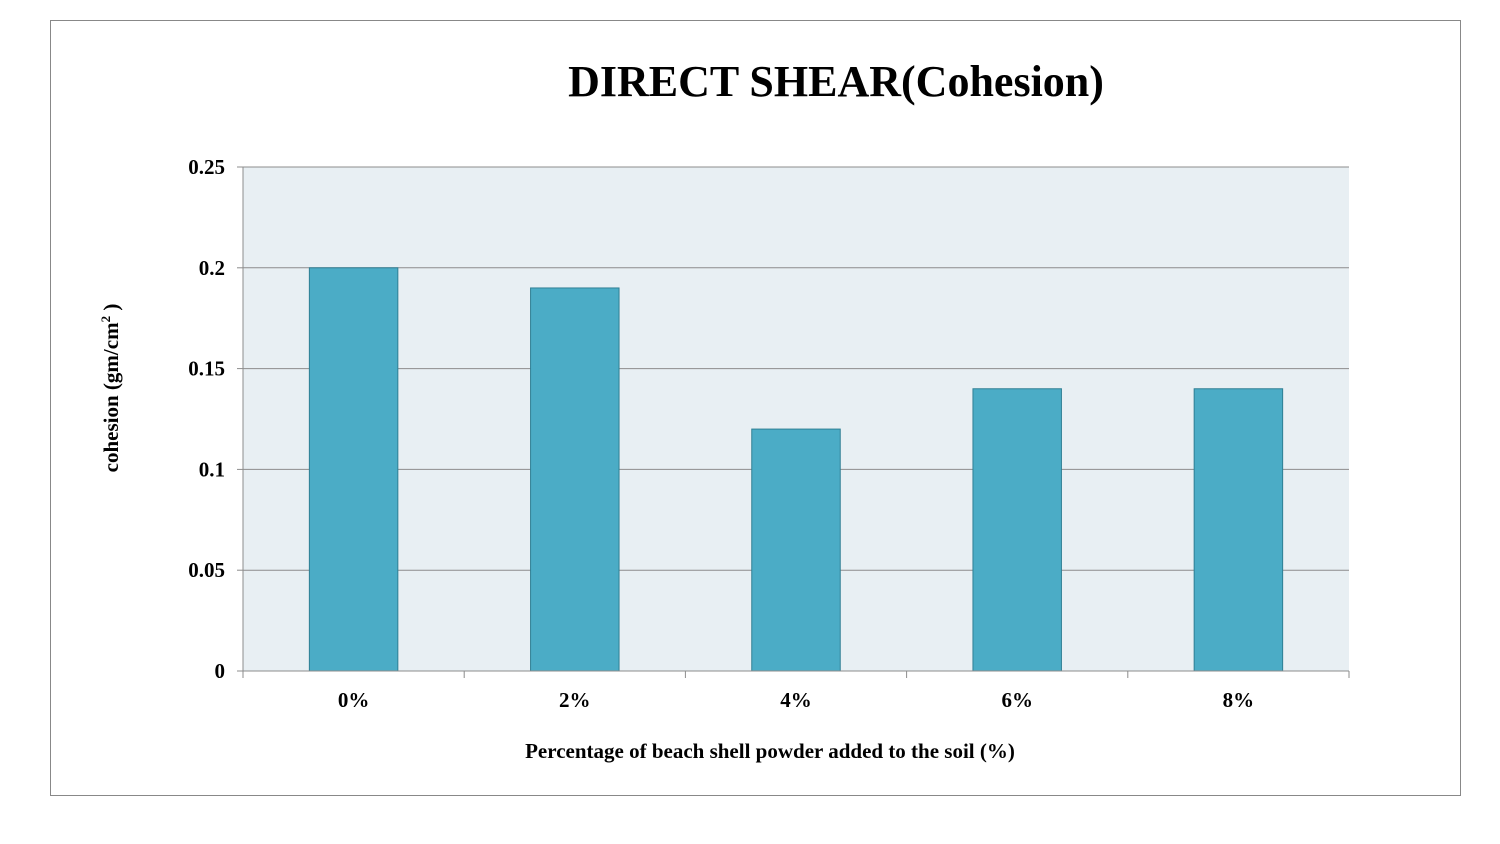 This screenshot has height=844, width=1500. I want to click on y-tick-label: 0.1, so click(212, 469).